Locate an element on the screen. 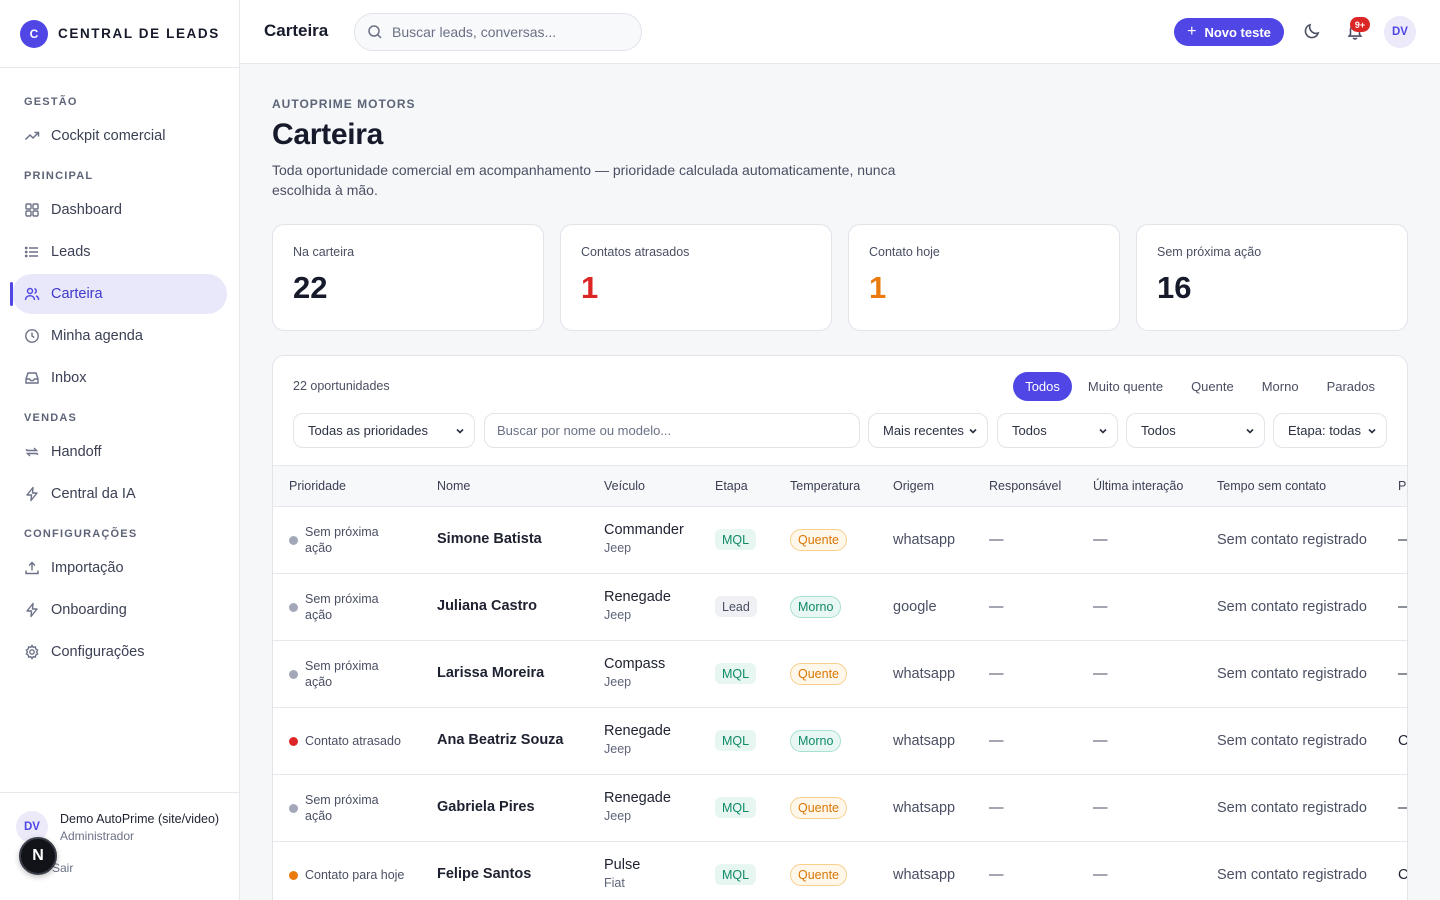 The height and width of the screenshot is (900, 1440). tab-quente: Quente is located at coordinates (1212, 386).